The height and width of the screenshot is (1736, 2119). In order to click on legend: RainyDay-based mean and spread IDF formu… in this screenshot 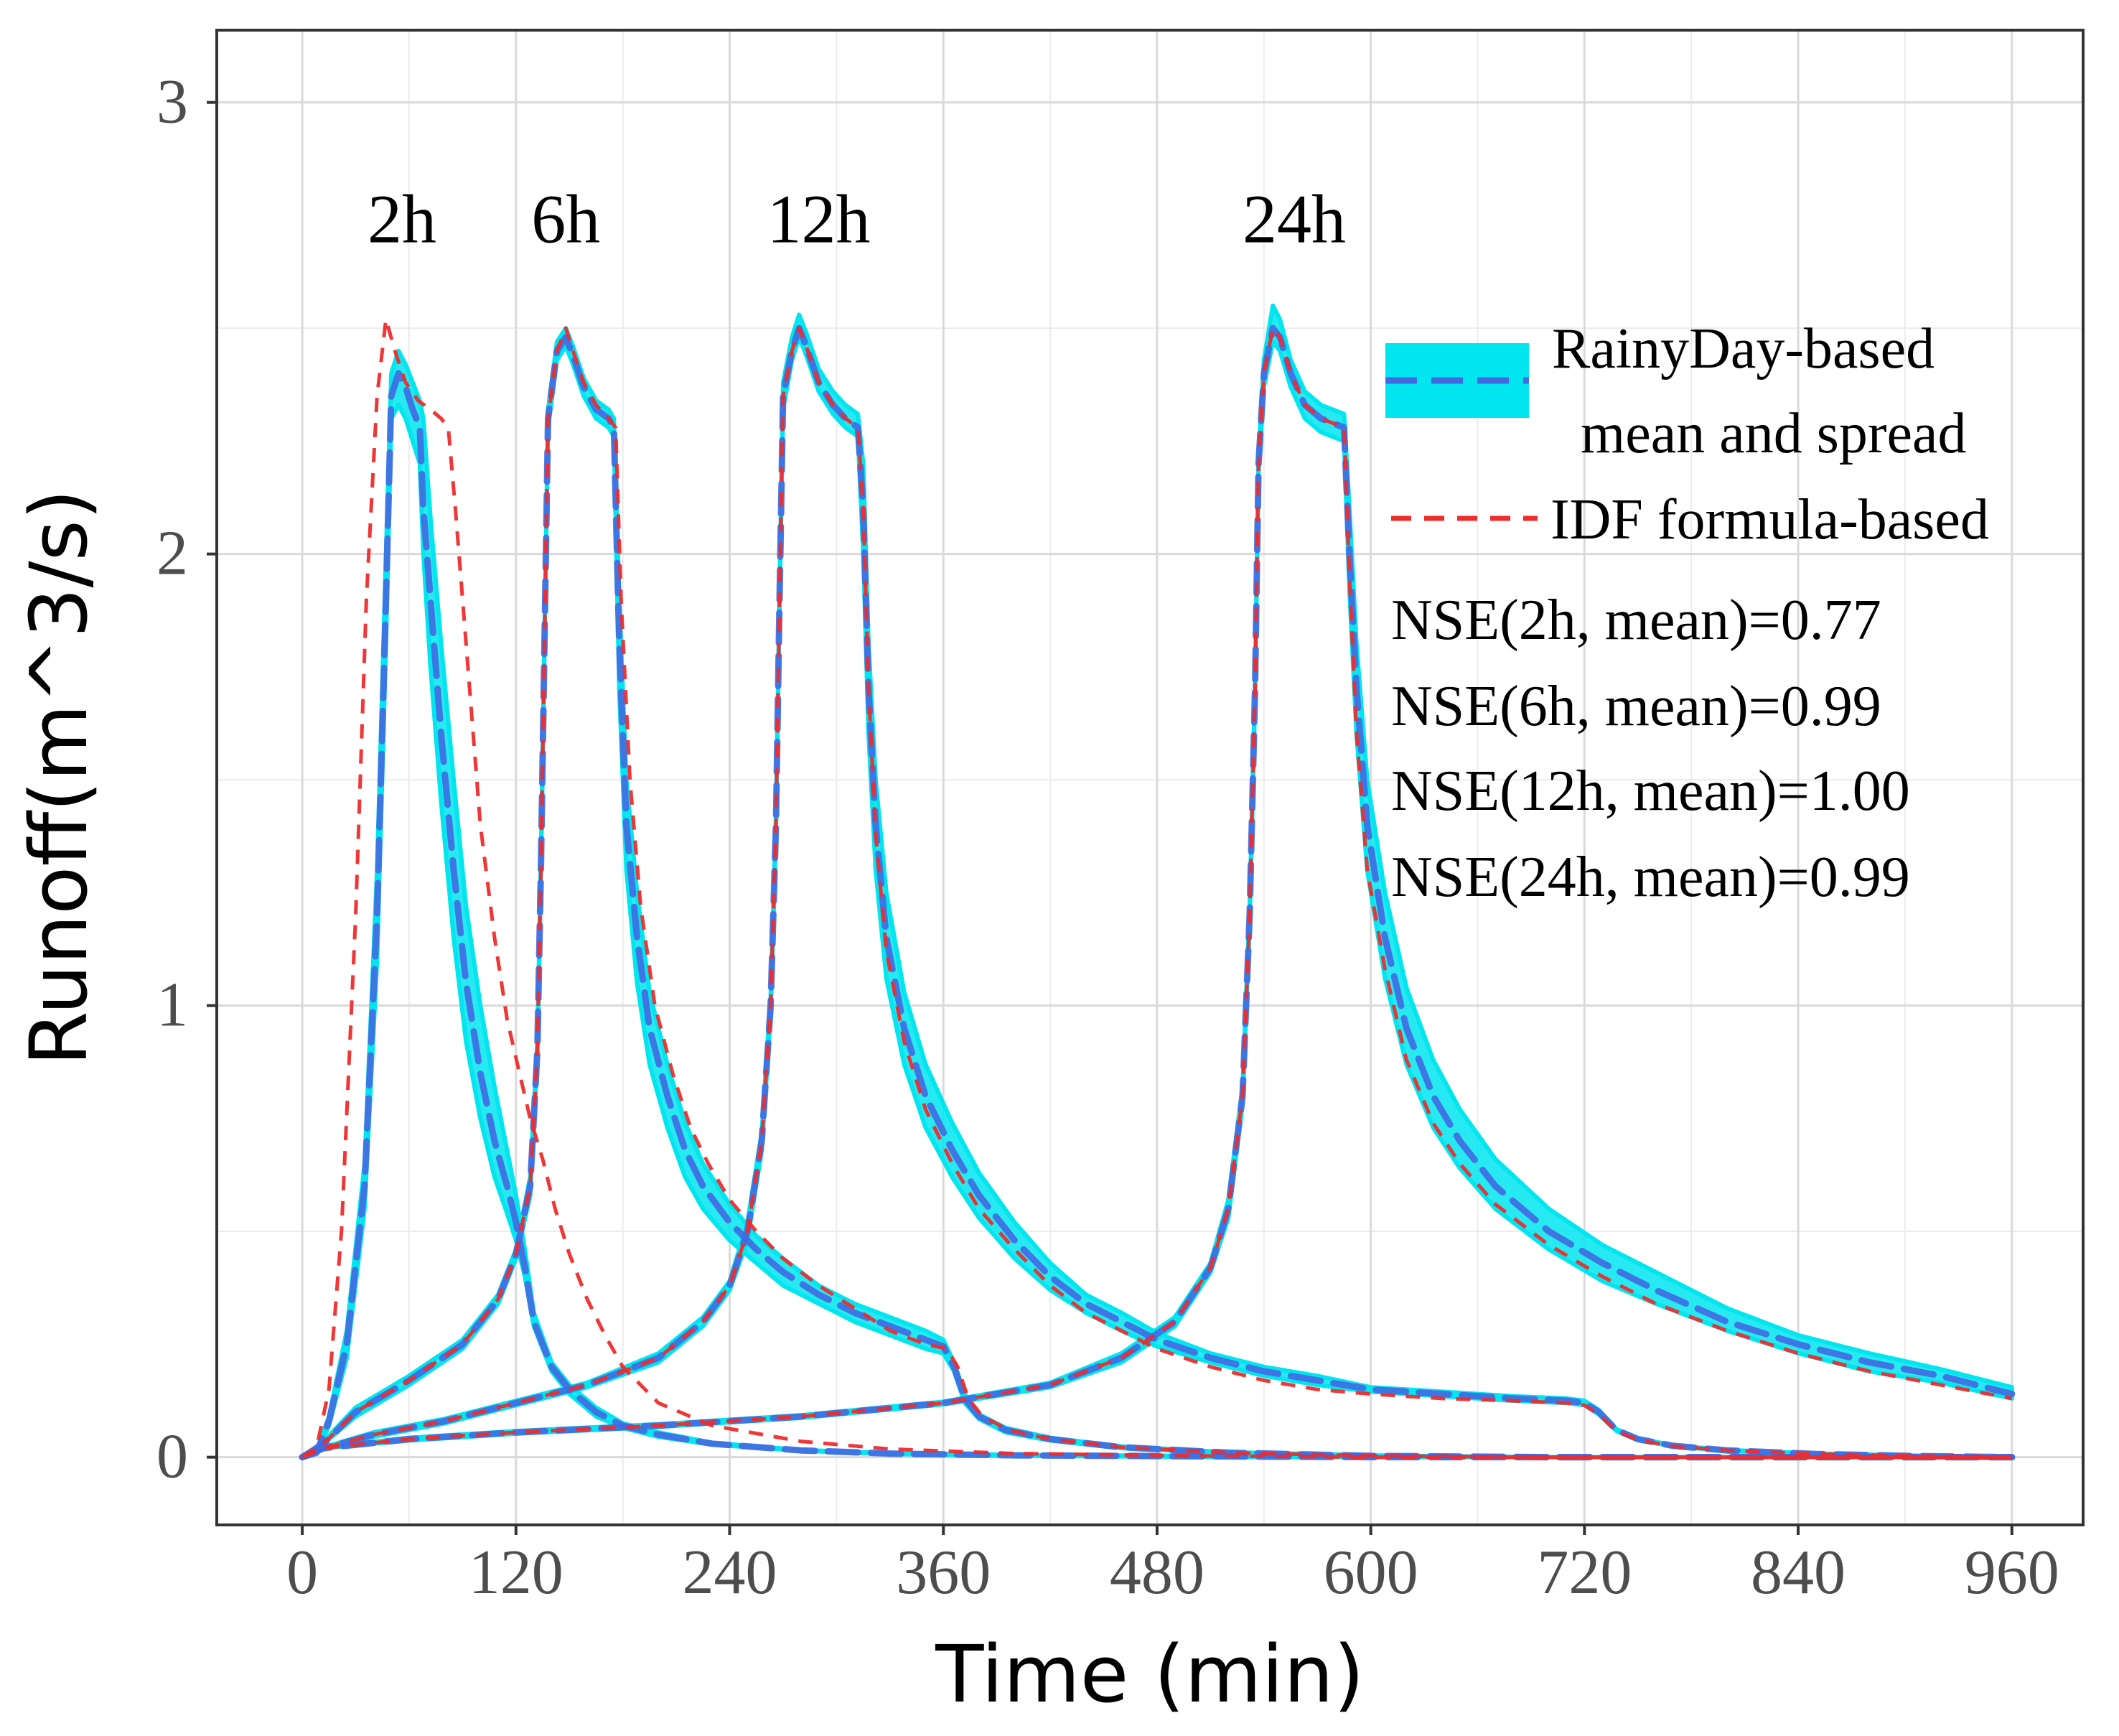, I will do `click(1687, 434)`.